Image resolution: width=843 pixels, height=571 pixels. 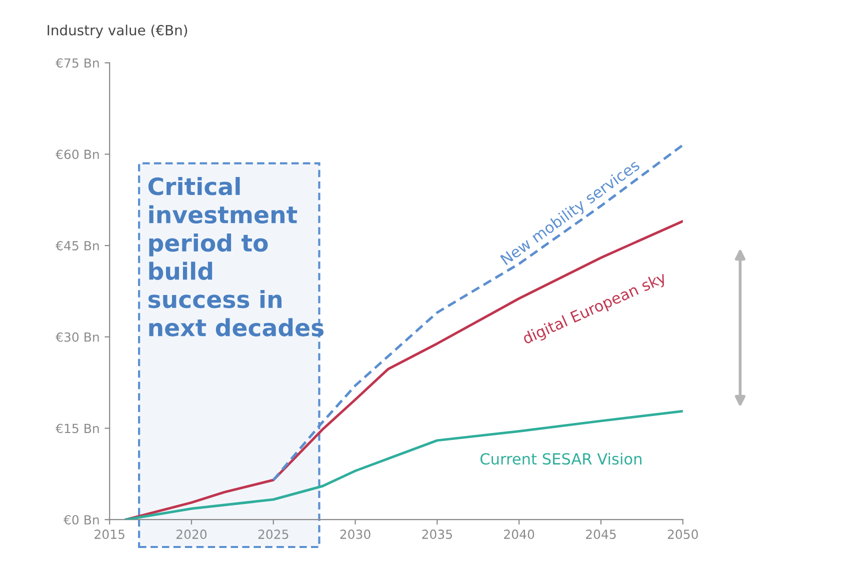 What do you see at coordinates (77, 429) in the screenshot?
I see `y-tick-label: €15 Bn` at bounding box center [77, 429].